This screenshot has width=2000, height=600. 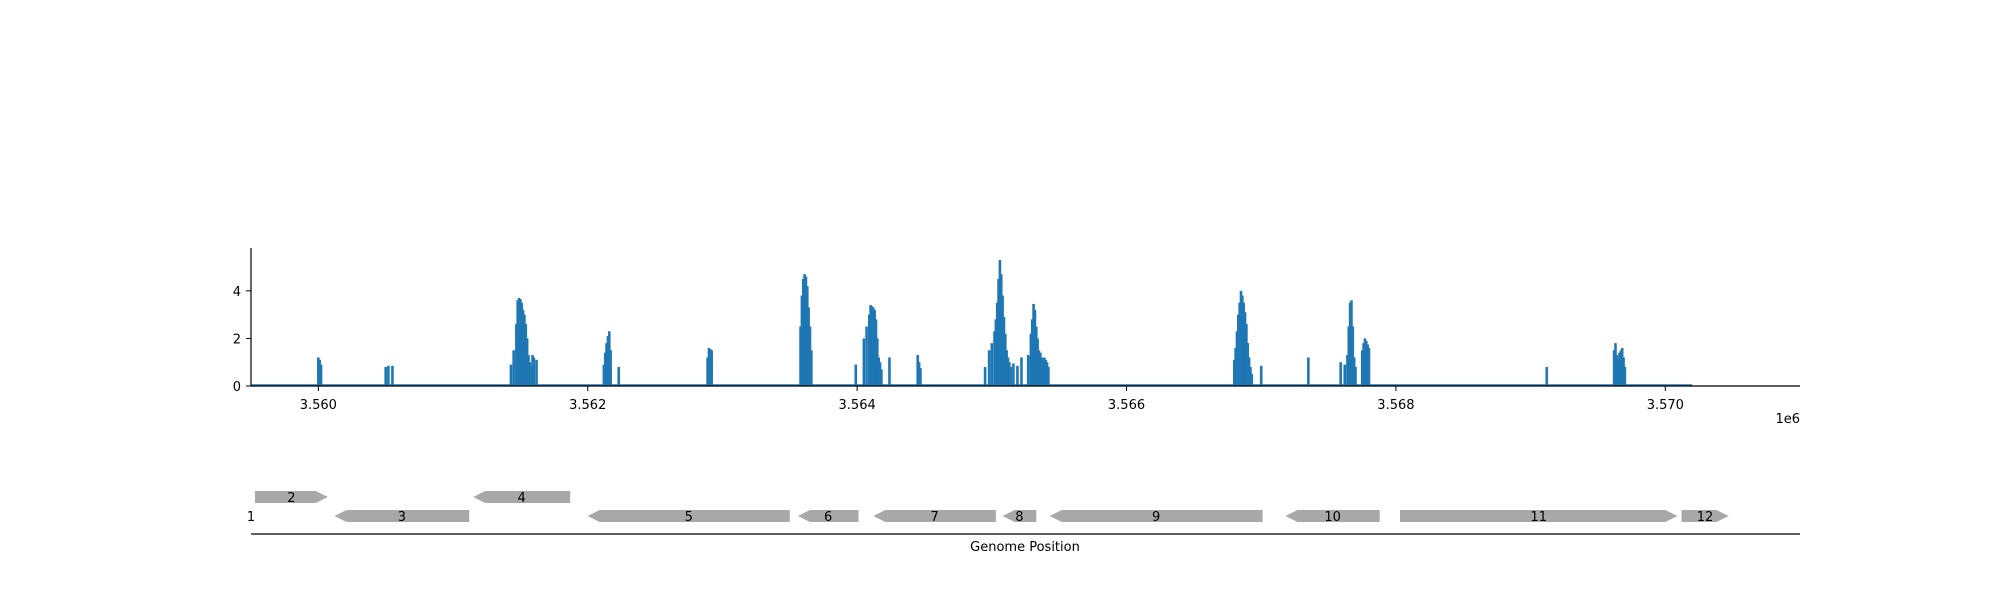 I want to click on coverage-bars, so click(x=972, y=322).